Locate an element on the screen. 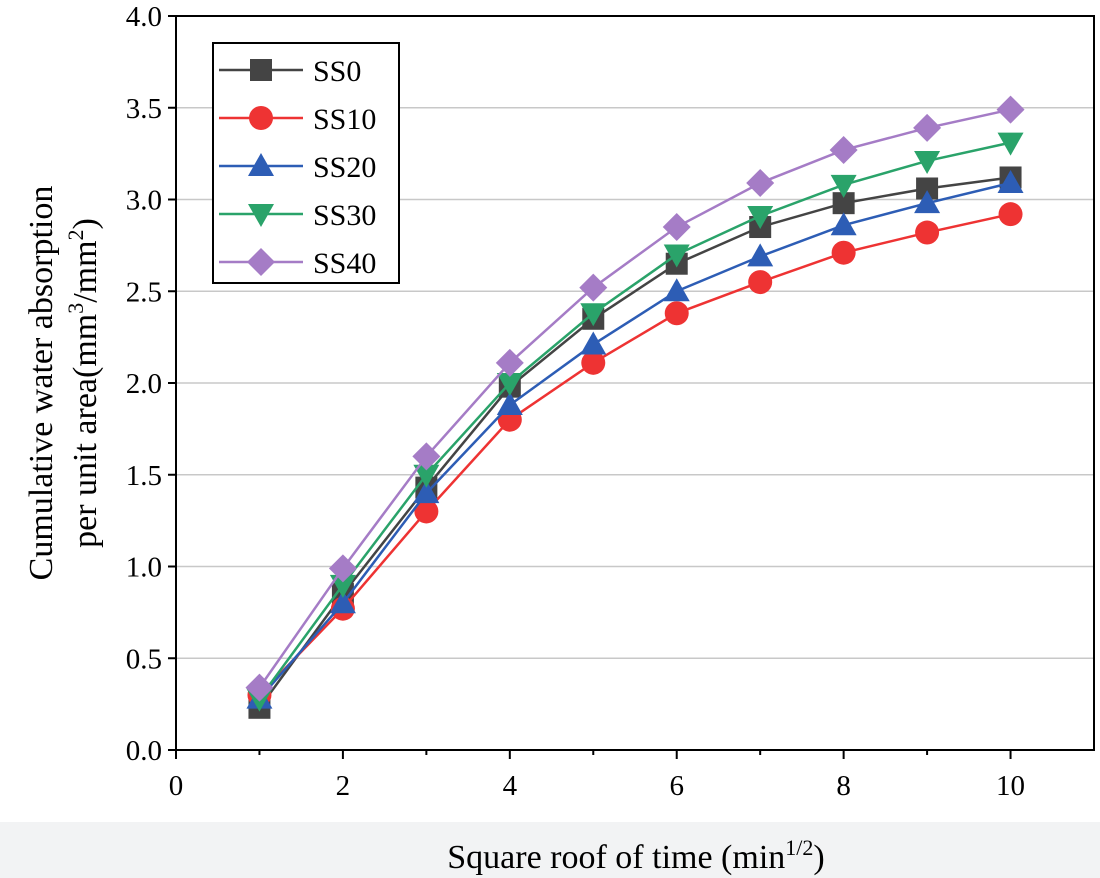  y-tick-label: 2.0 is located at coordinates (144, 384).